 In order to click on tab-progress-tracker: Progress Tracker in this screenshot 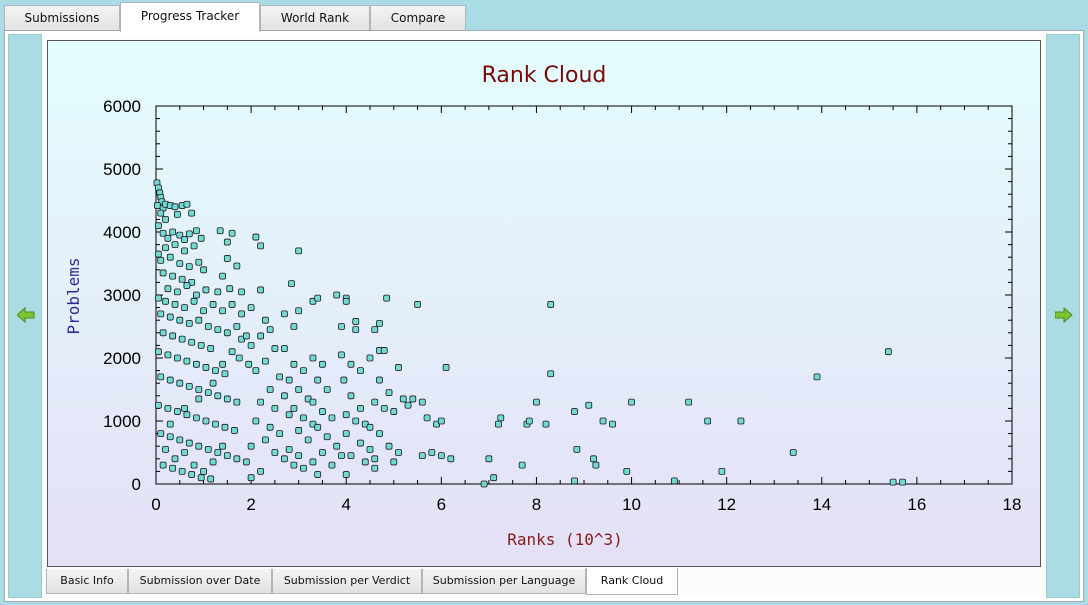, I will do `click(190, 17)`.